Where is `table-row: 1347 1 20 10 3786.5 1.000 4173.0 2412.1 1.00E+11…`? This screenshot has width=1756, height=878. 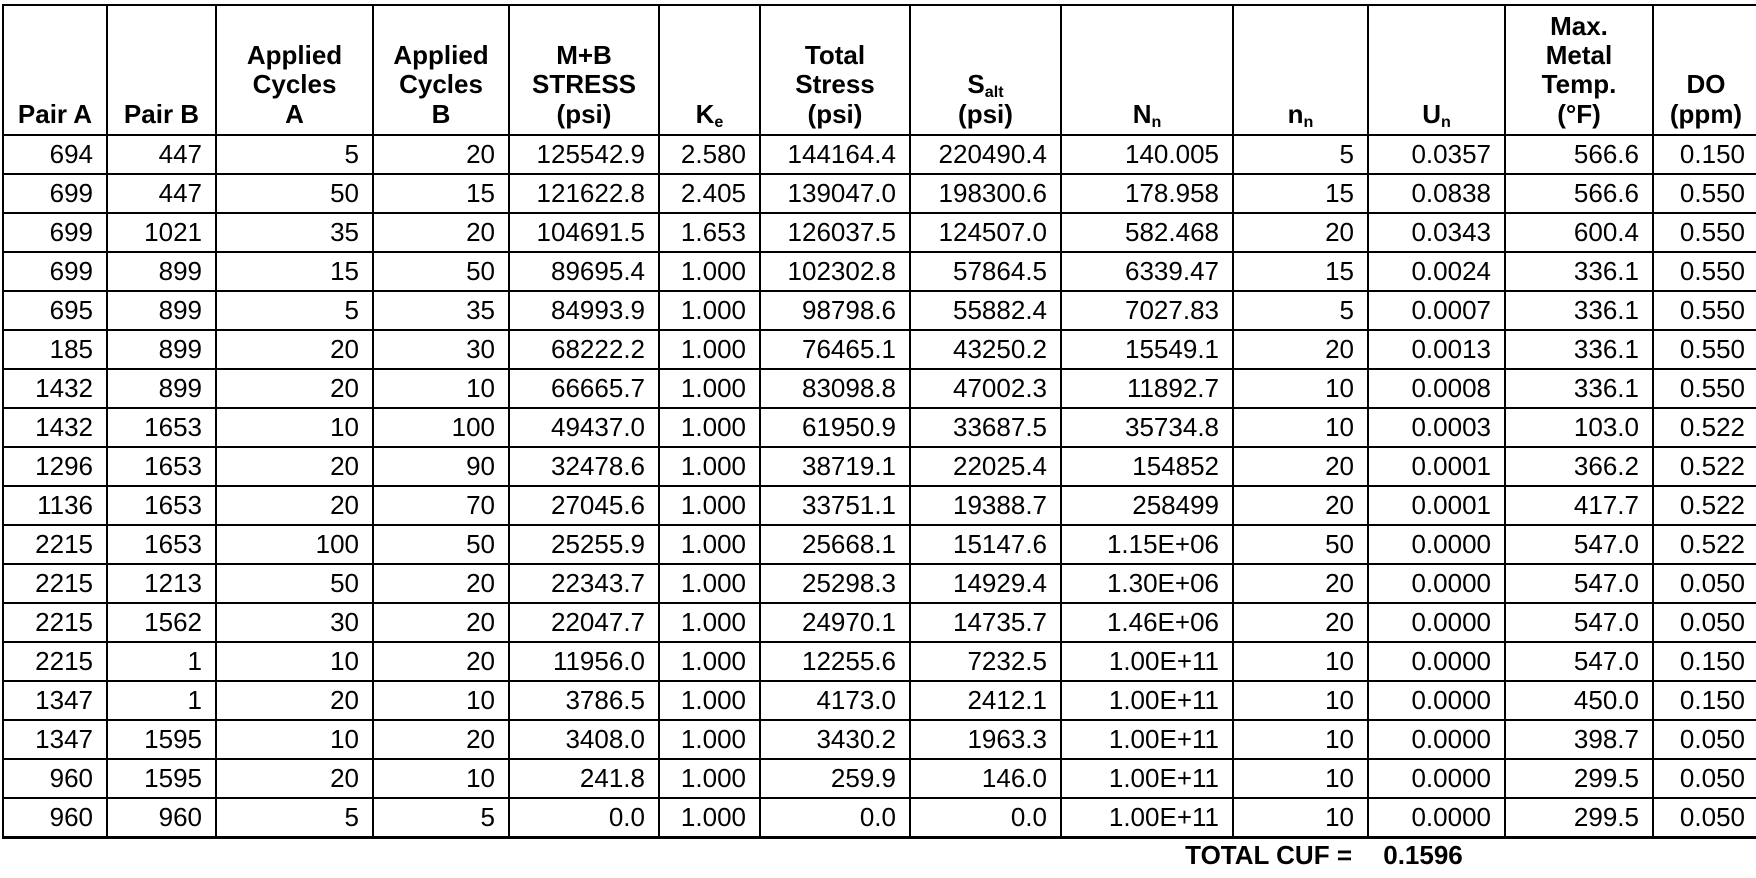 table-row: 1347 1 20 10 3786.5 1.000 4173.0 2412.1 1.00E+11… is located at coordinates (879, 700).